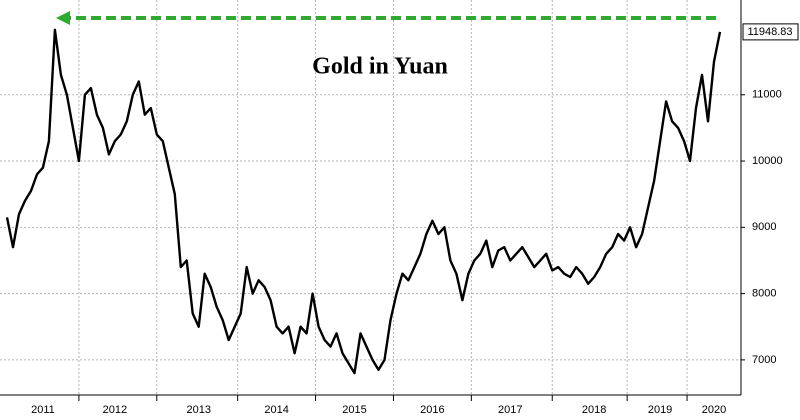 This screenshot has width=800, height=420. What do you see at coordinates (510, 410) in the screenshot?
I see `x-tick-label: 2017` at bounding box center [510, 410].